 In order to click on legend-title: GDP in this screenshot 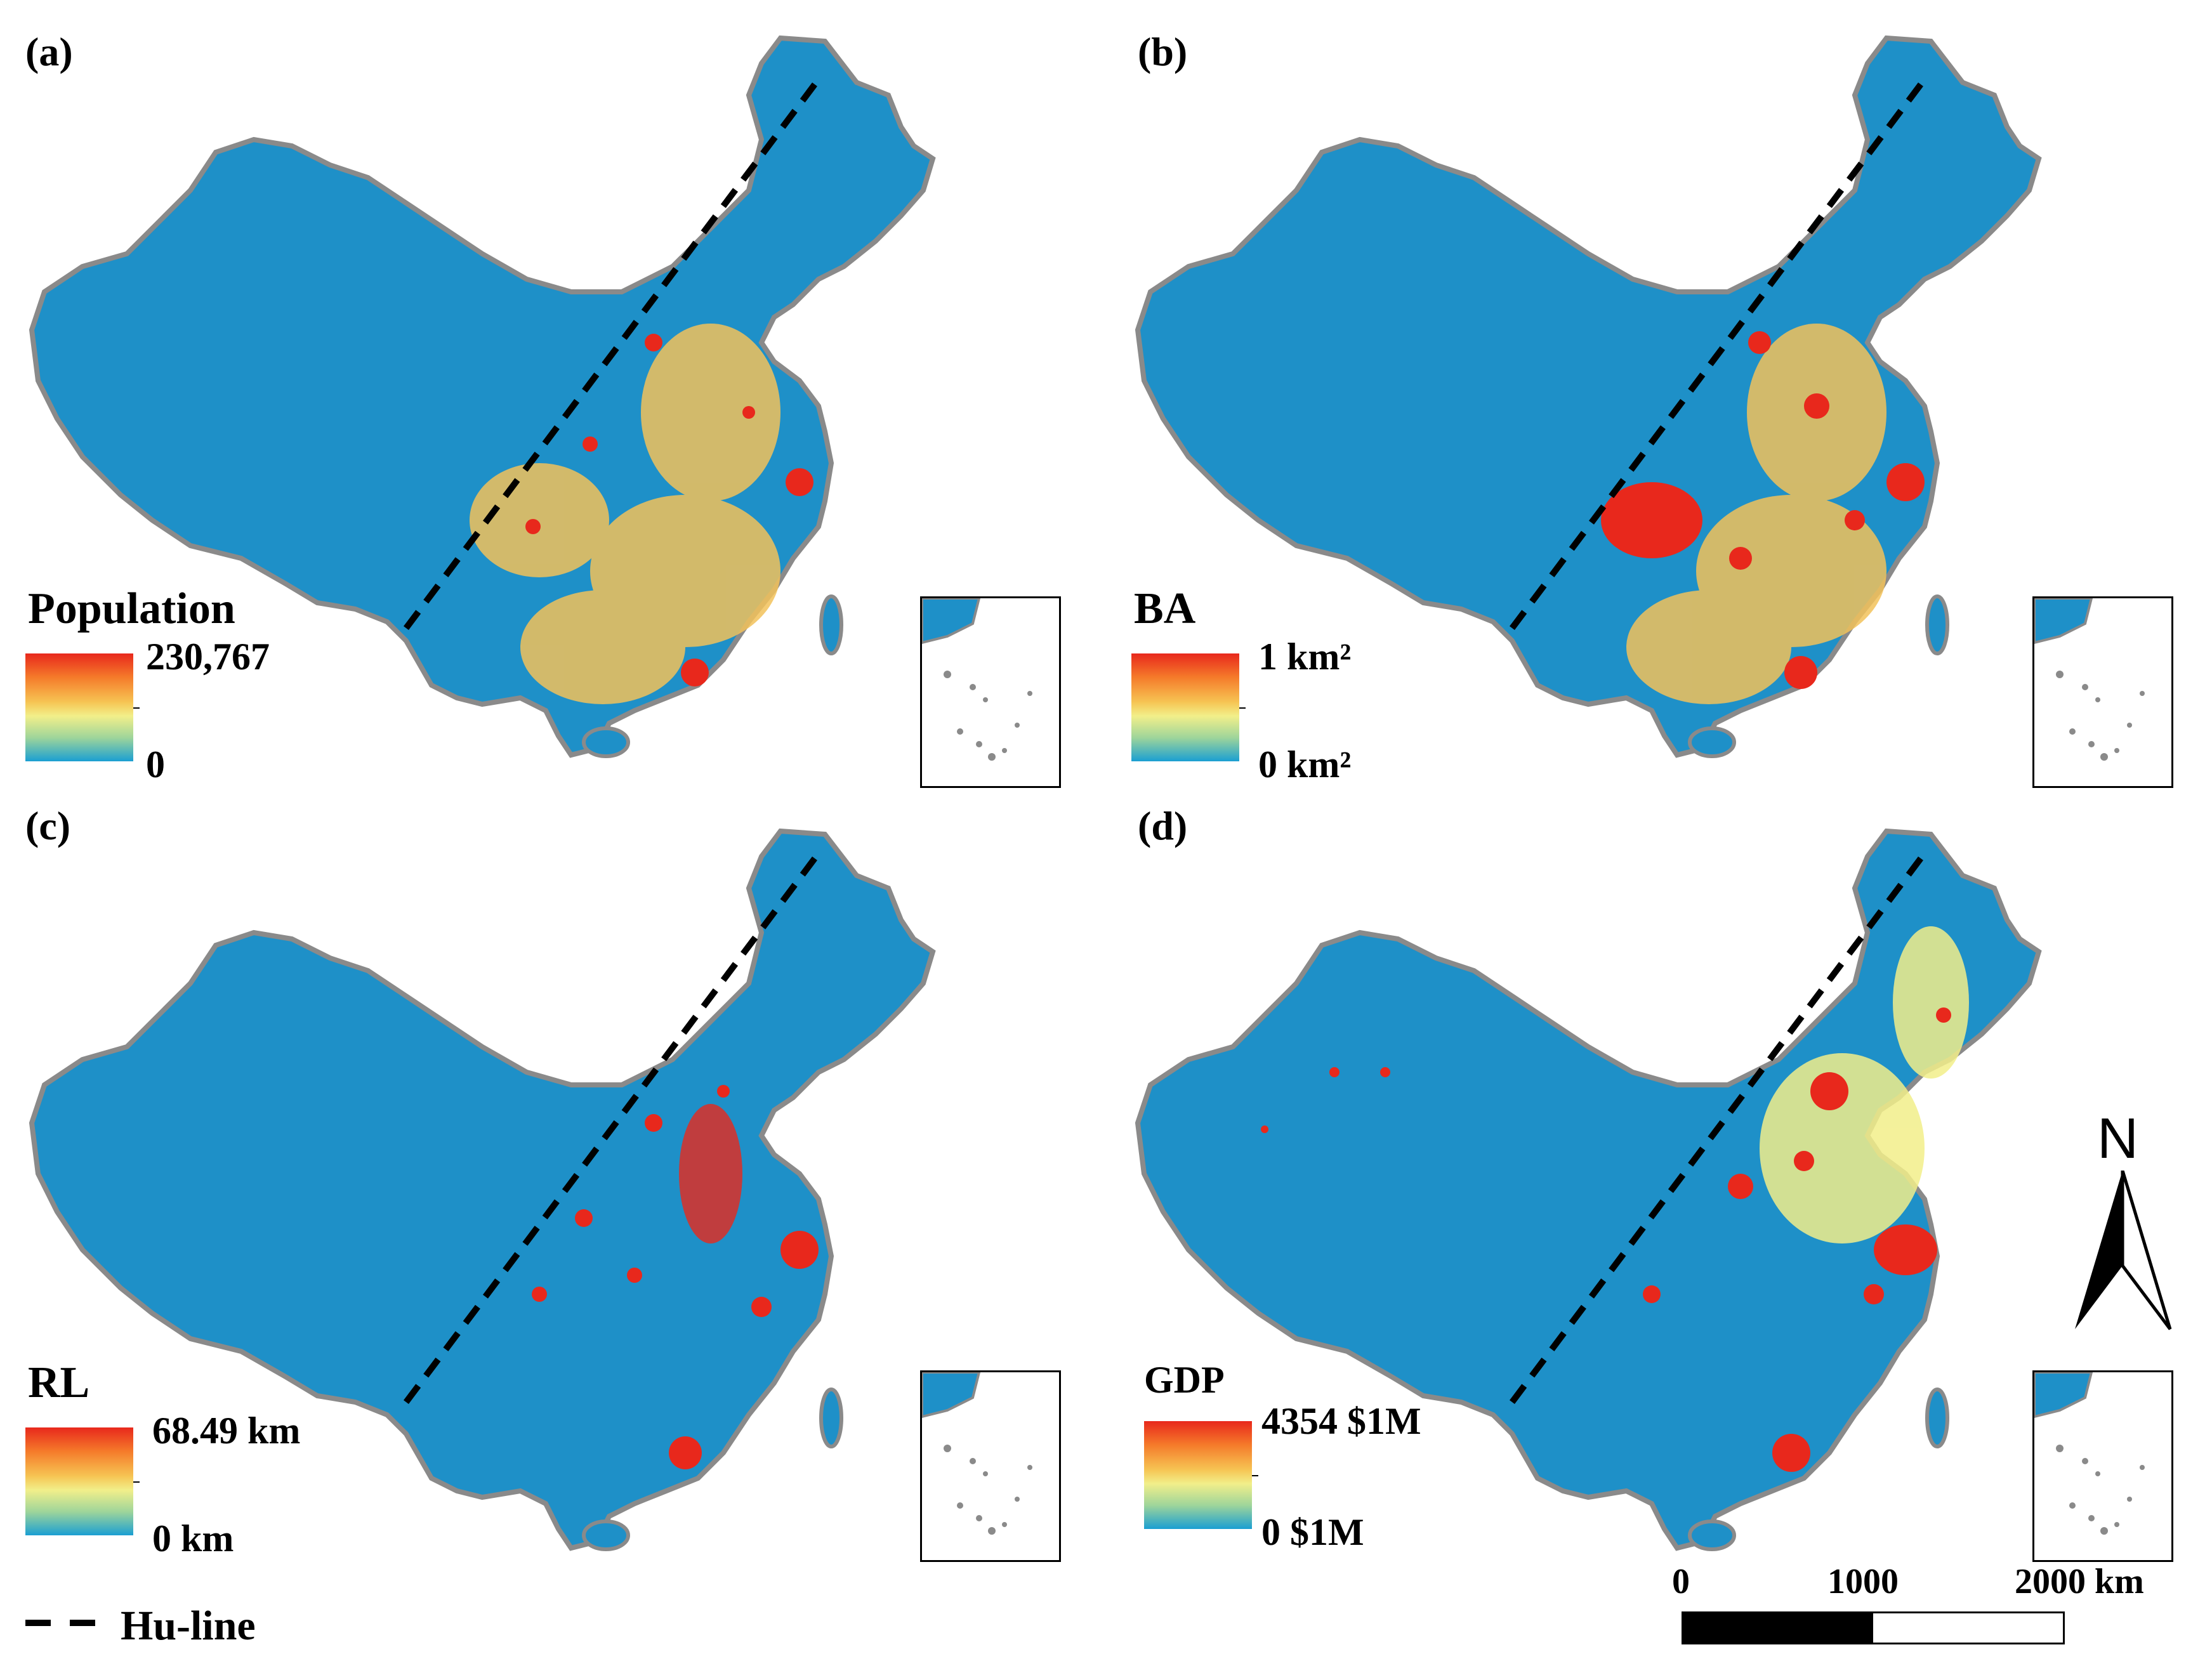, I will do `click(1184, 1380)`.